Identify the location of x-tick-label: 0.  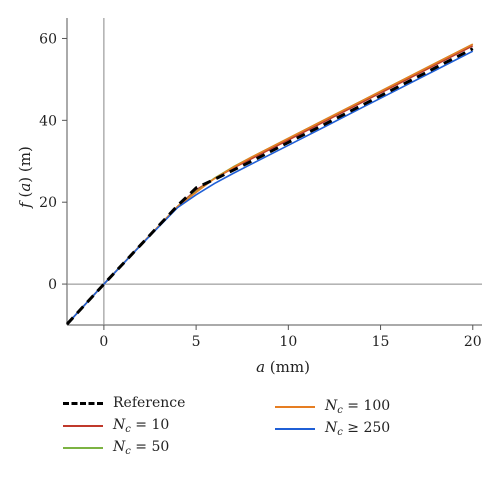
(103, 342).